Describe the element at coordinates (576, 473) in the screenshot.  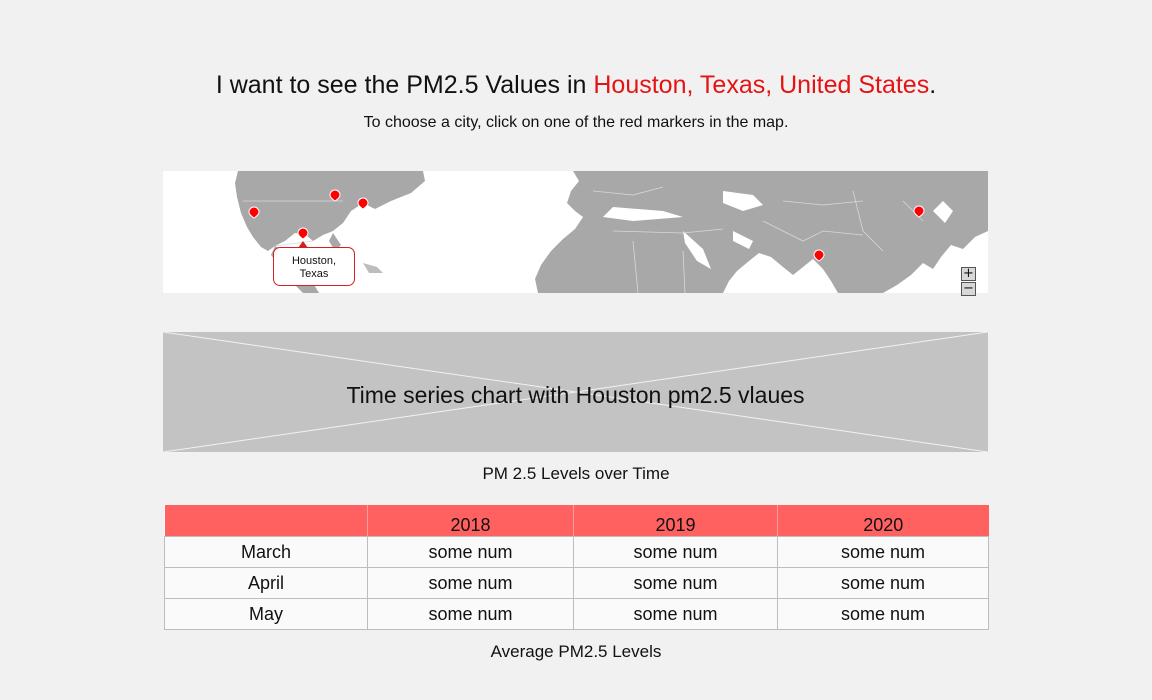
I see `chart-caption: PM 2.5 Levels over Time` at that location.